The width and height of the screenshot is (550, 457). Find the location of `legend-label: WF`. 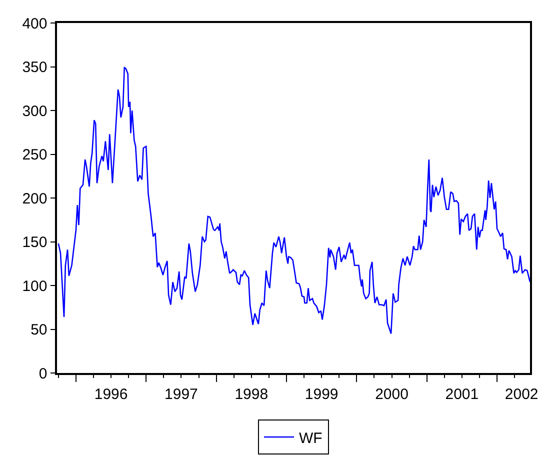

legend-label: WF is located at coordinates (310, 438).